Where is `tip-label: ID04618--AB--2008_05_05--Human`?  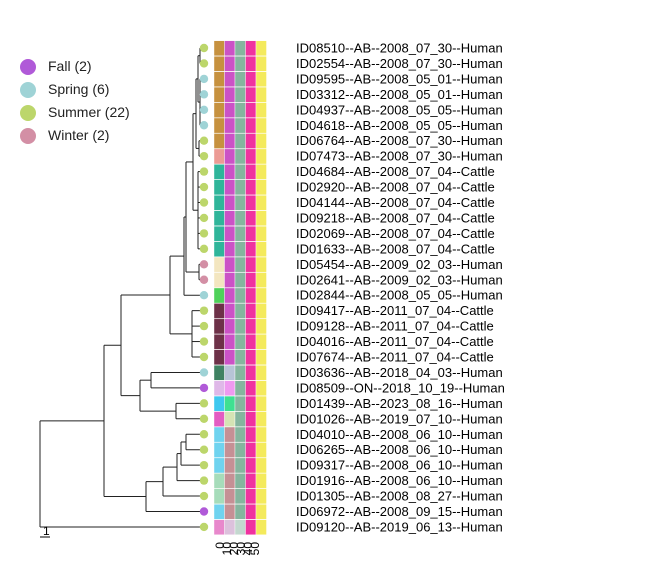
tip-label: ID04618--AB--2008_05_05--Human is located at coordinates (399, 125).